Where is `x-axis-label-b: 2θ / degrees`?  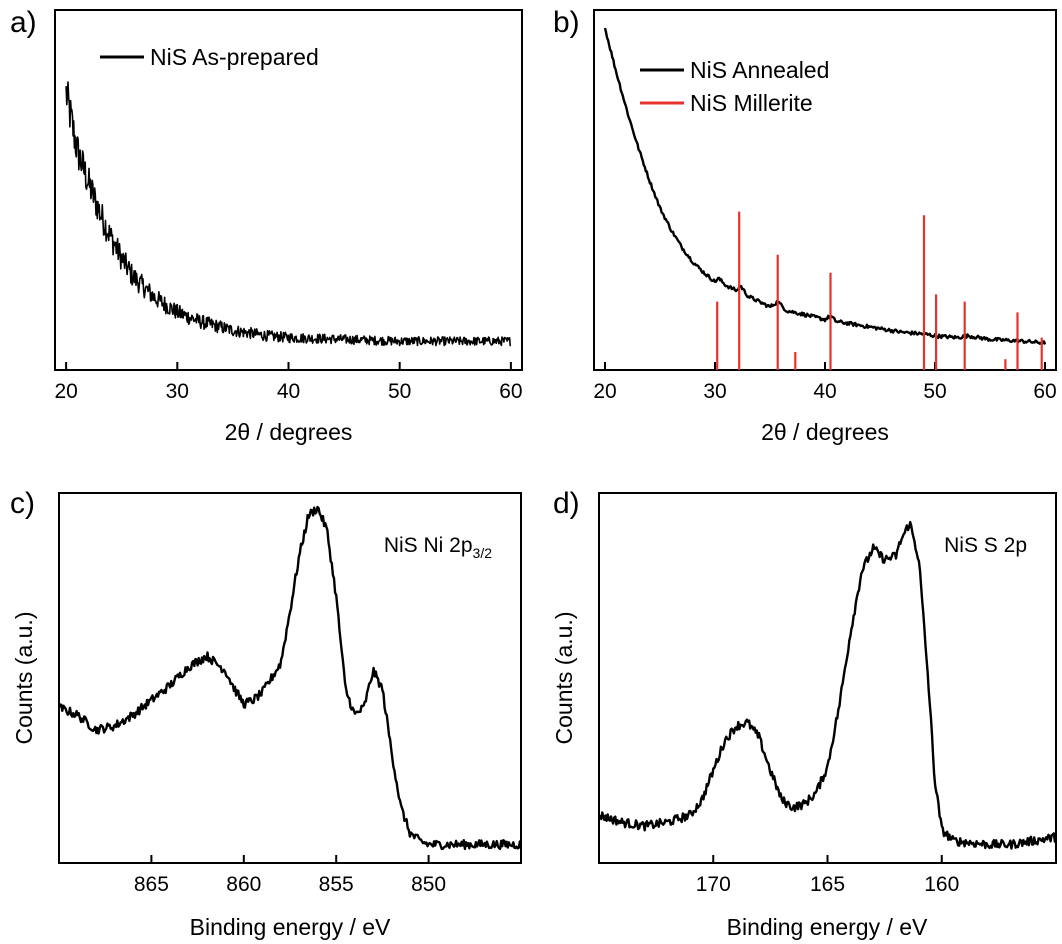
x-axis-label-b: 2θ / degrees is located at coordinates (825, 432).